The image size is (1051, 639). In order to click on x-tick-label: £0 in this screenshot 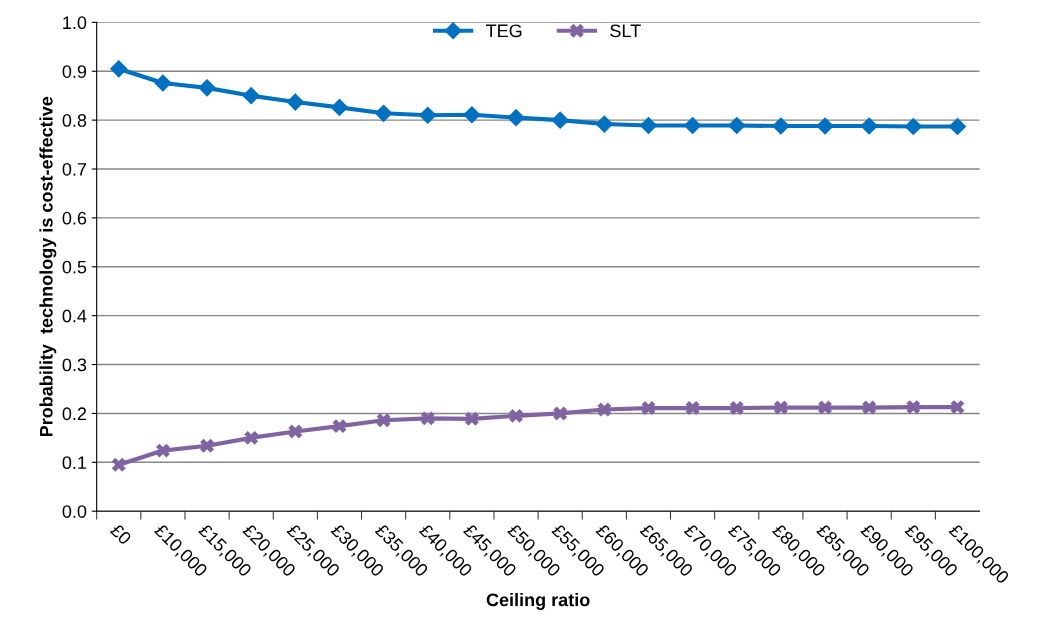, I will do `click(121, 534)`.